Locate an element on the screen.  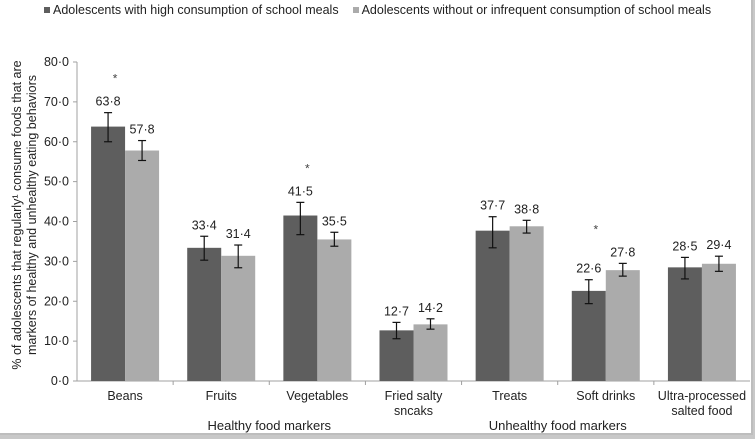
data-label: 38·8 is located at coordinates (526, 209).